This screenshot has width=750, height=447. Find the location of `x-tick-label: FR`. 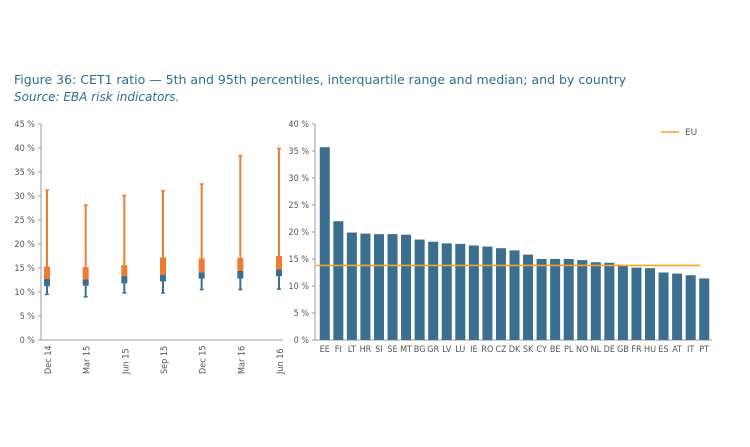

x-tick-label: FR is located at coordinates (636, 350).